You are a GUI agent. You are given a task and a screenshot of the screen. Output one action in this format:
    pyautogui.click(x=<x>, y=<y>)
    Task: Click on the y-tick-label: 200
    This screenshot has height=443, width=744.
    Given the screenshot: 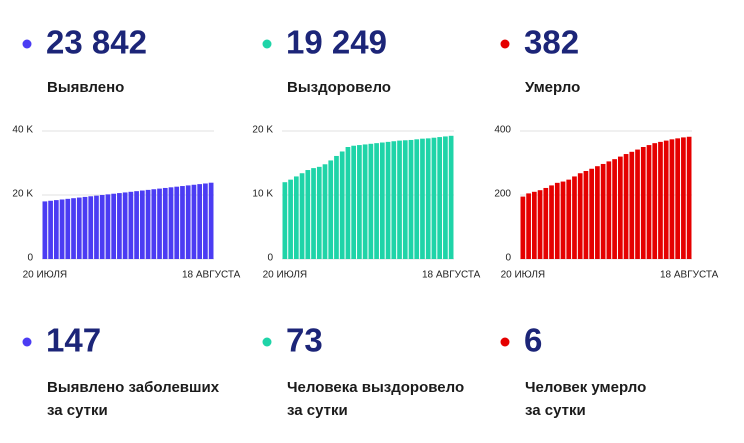 What is the action you would take?
    pyautogui.click(x=502, y=194)
    